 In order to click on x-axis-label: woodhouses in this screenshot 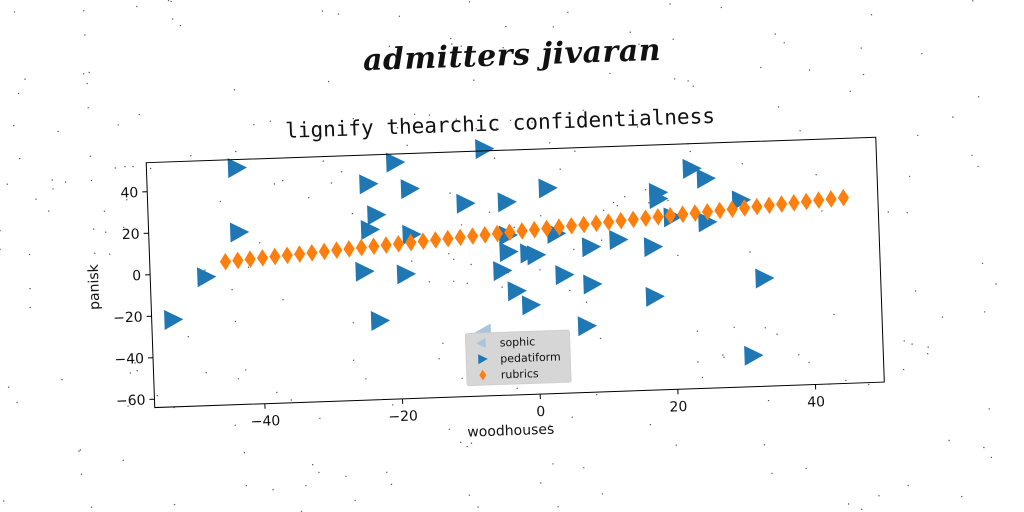, I will do `click(510, 431)`.